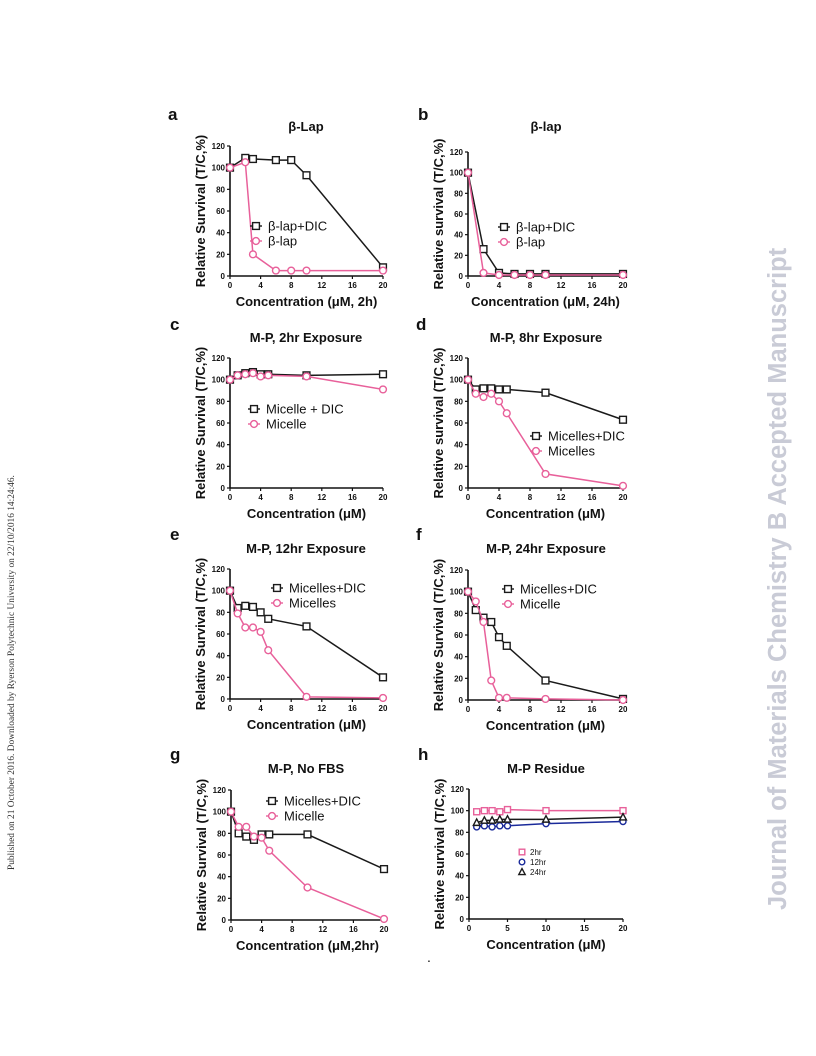 Image resolution: width=816 pixels, height=1056 pixels. What do you see at coordinates (175, 754) in the screenshot?
I see `panel-letter: g` at bounding box center [175, 754].